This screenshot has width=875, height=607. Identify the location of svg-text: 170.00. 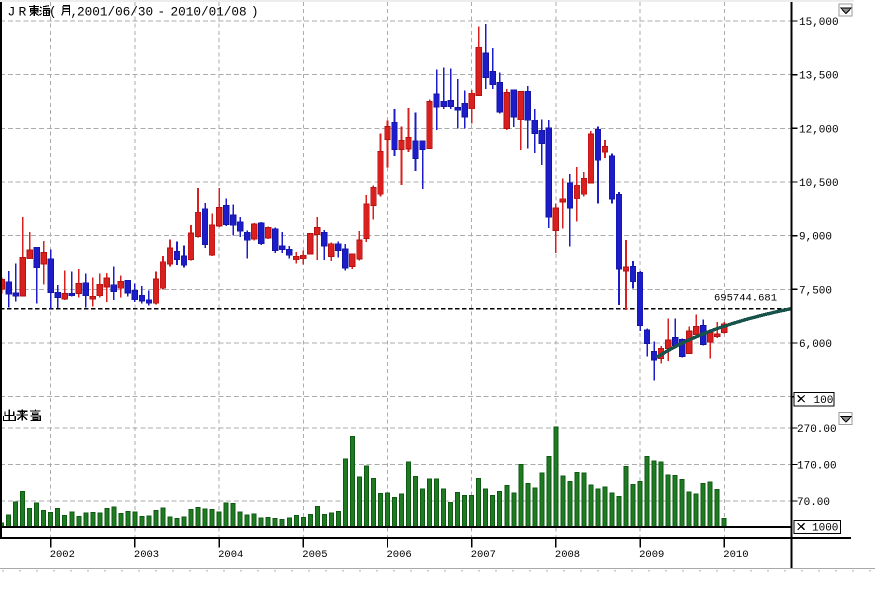
(817, 467).